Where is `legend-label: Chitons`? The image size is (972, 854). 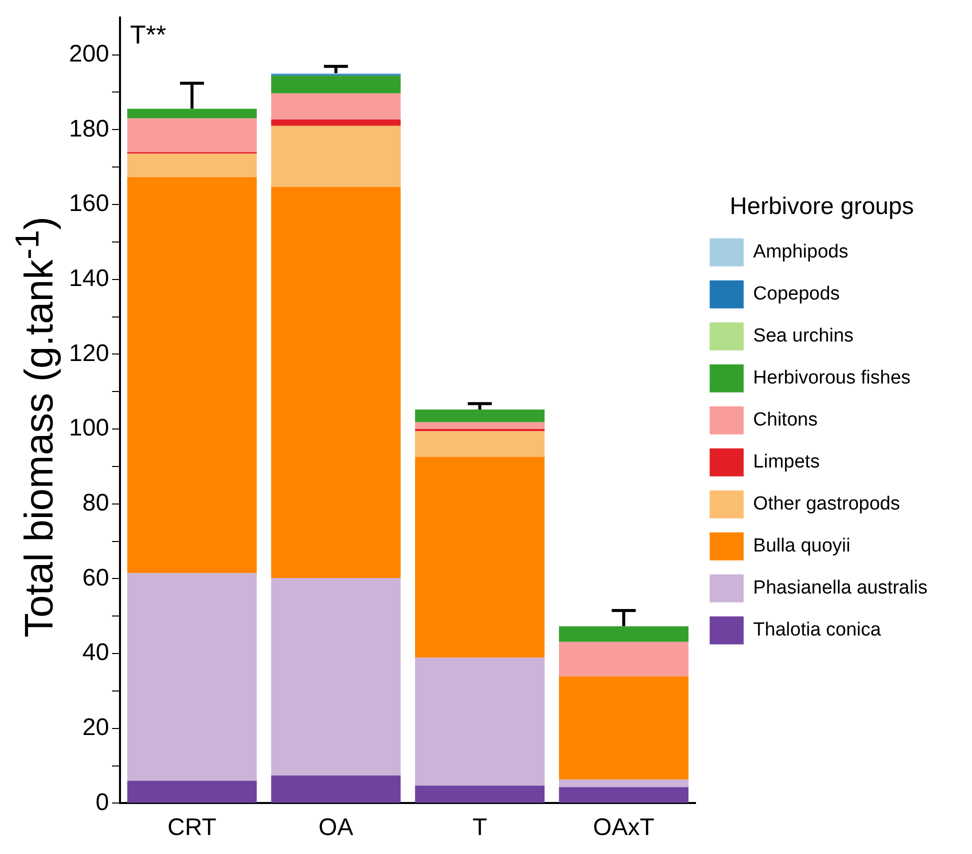
legend-label: Chitons is located at coordinates (790, 420).